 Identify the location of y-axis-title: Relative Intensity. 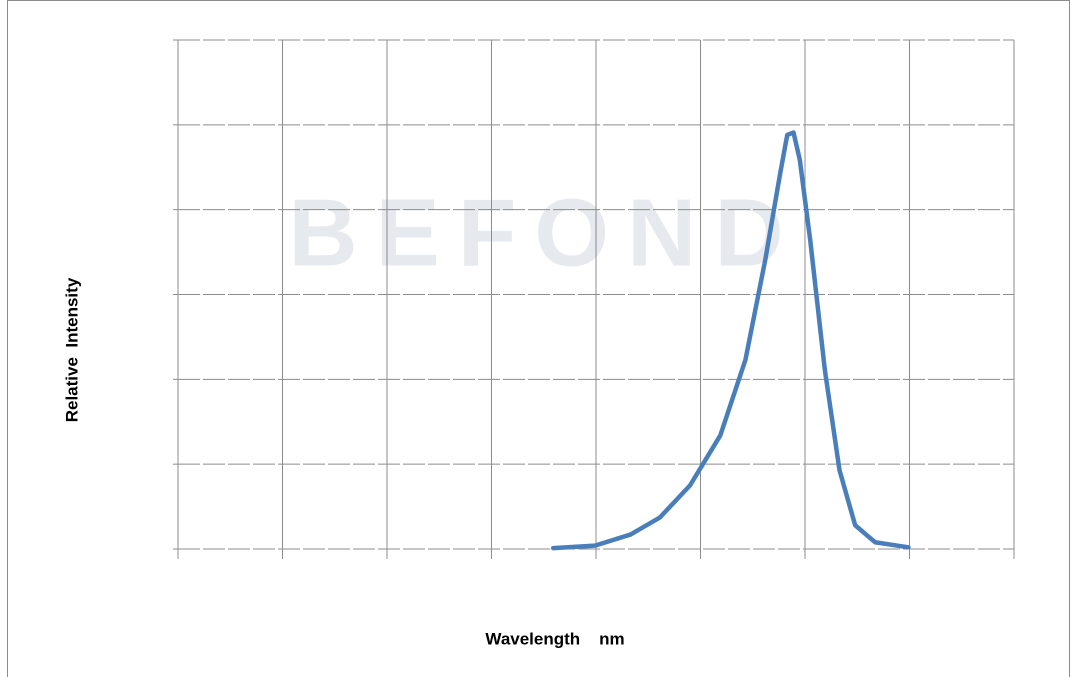
(71, 349).